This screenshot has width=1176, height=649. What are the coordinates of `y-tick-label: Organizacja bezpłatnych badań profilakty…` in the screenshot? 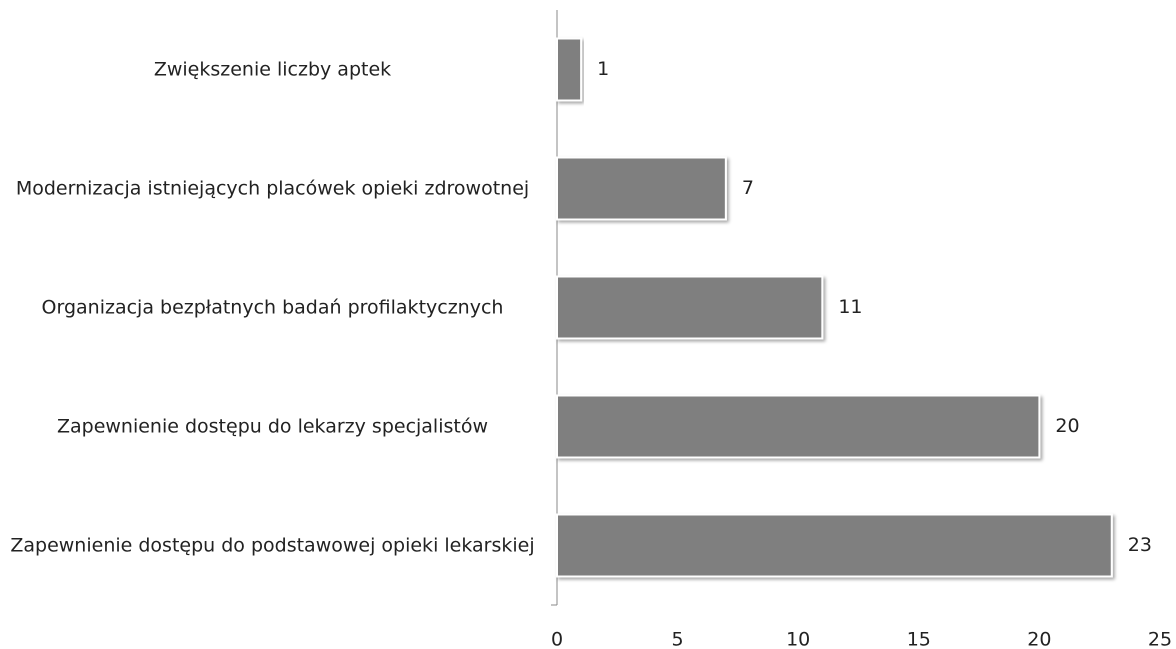 It's located at (272, 307).